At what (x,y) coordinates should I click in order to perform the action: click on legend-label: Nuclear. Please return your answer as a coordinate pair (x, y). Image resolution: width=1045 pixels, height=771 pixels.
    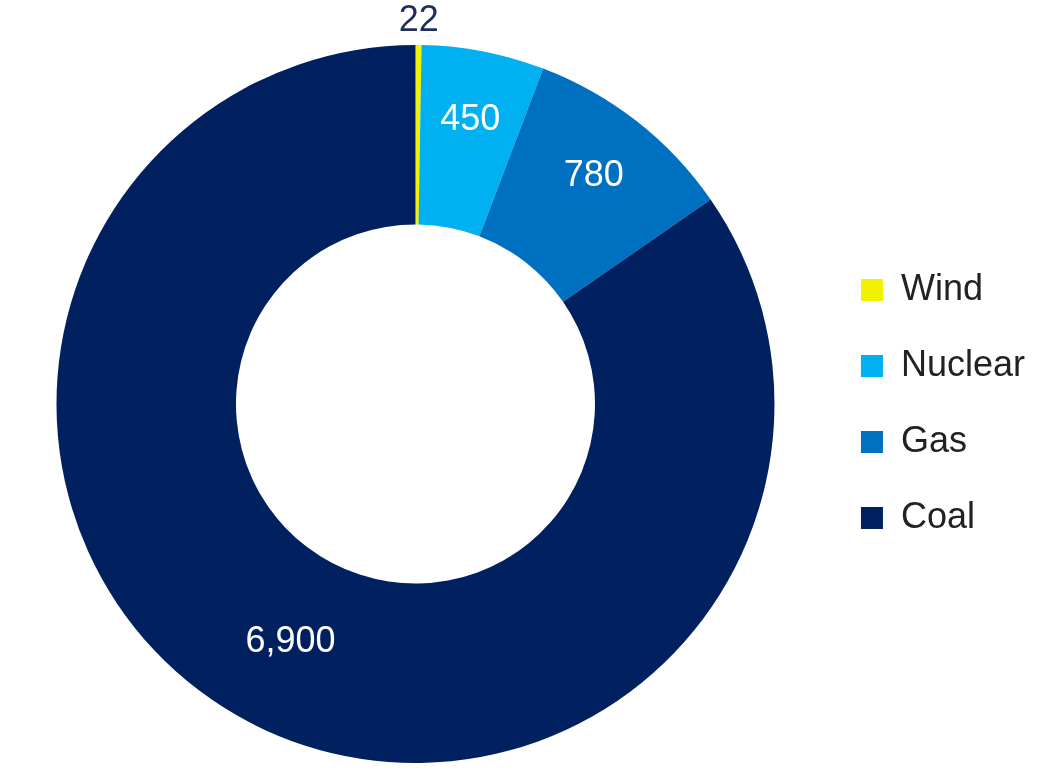
    Looking at the image, I should click on (963, 363).